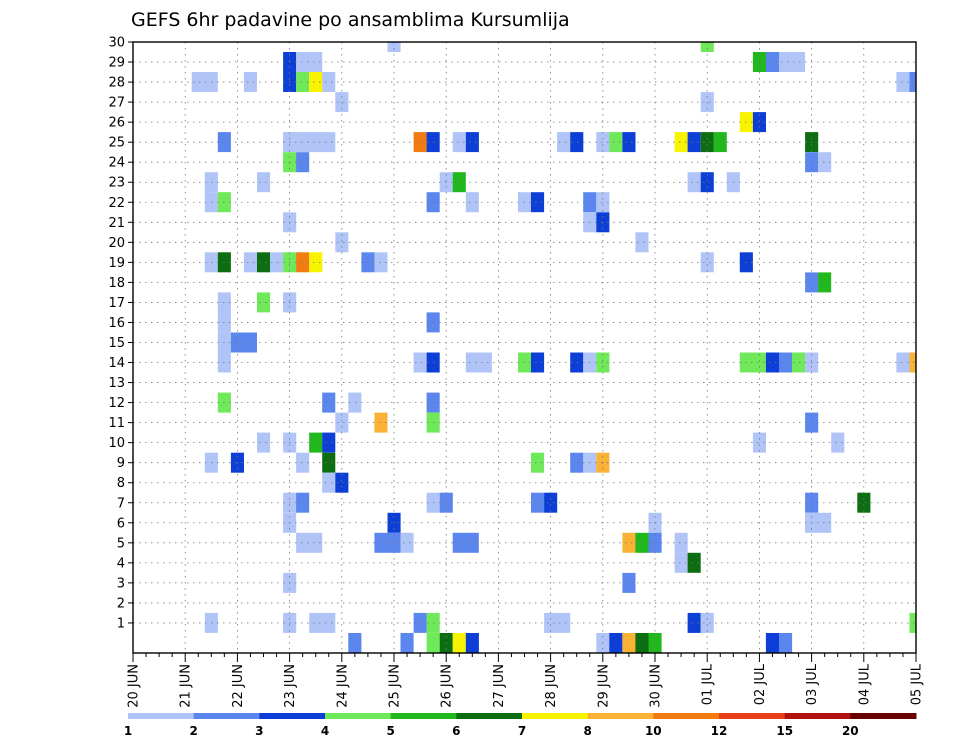 The height and width of the screenshot is (742, 960). Describe the element at coordinates (116, 343) in the screenshot. I see `y-tick-label: 15` at that location.